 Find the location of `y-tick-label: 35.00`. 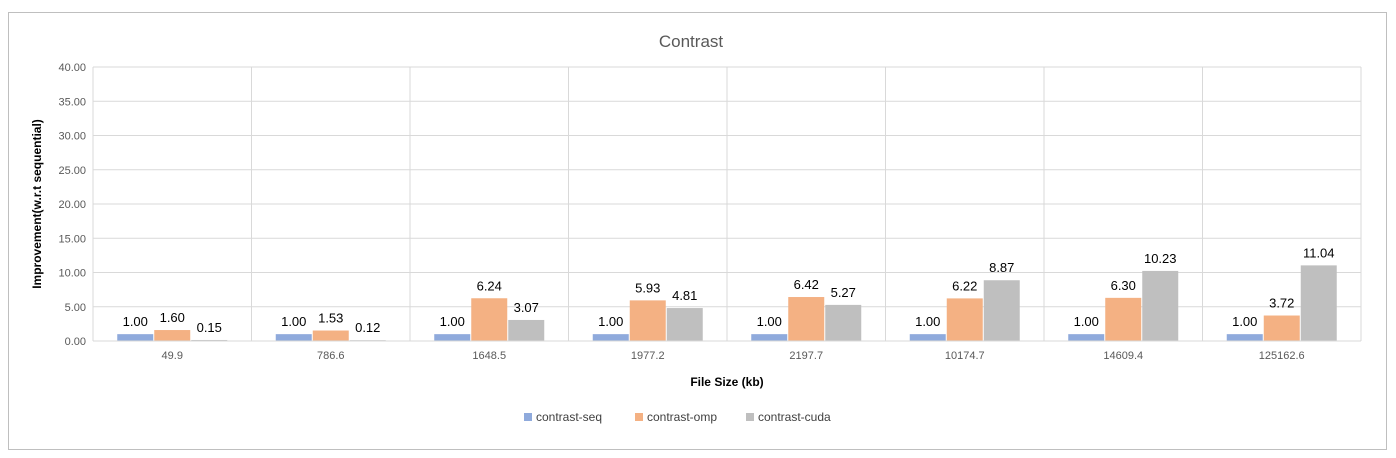

y-tick-label: 35.00 is located at coordinates (72, 102).